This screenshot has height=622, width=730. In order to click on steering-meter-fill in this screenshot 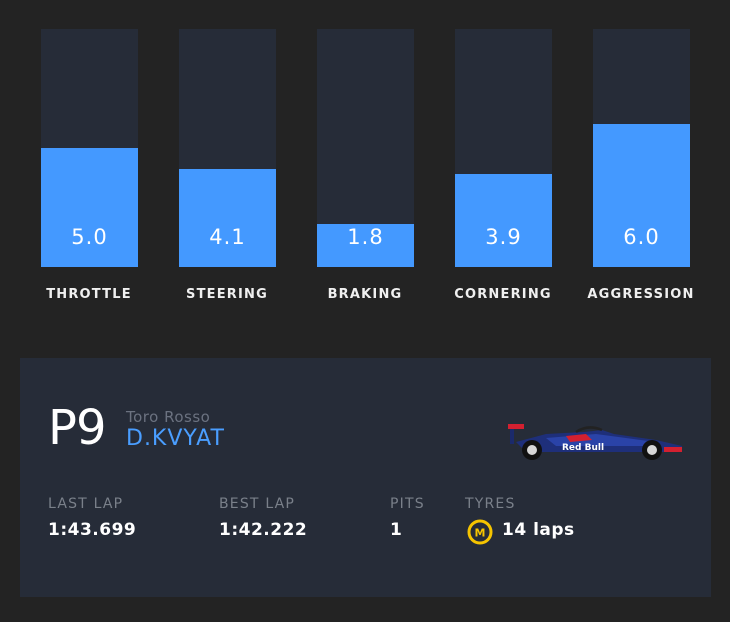, I will do `click(227, 218)`.